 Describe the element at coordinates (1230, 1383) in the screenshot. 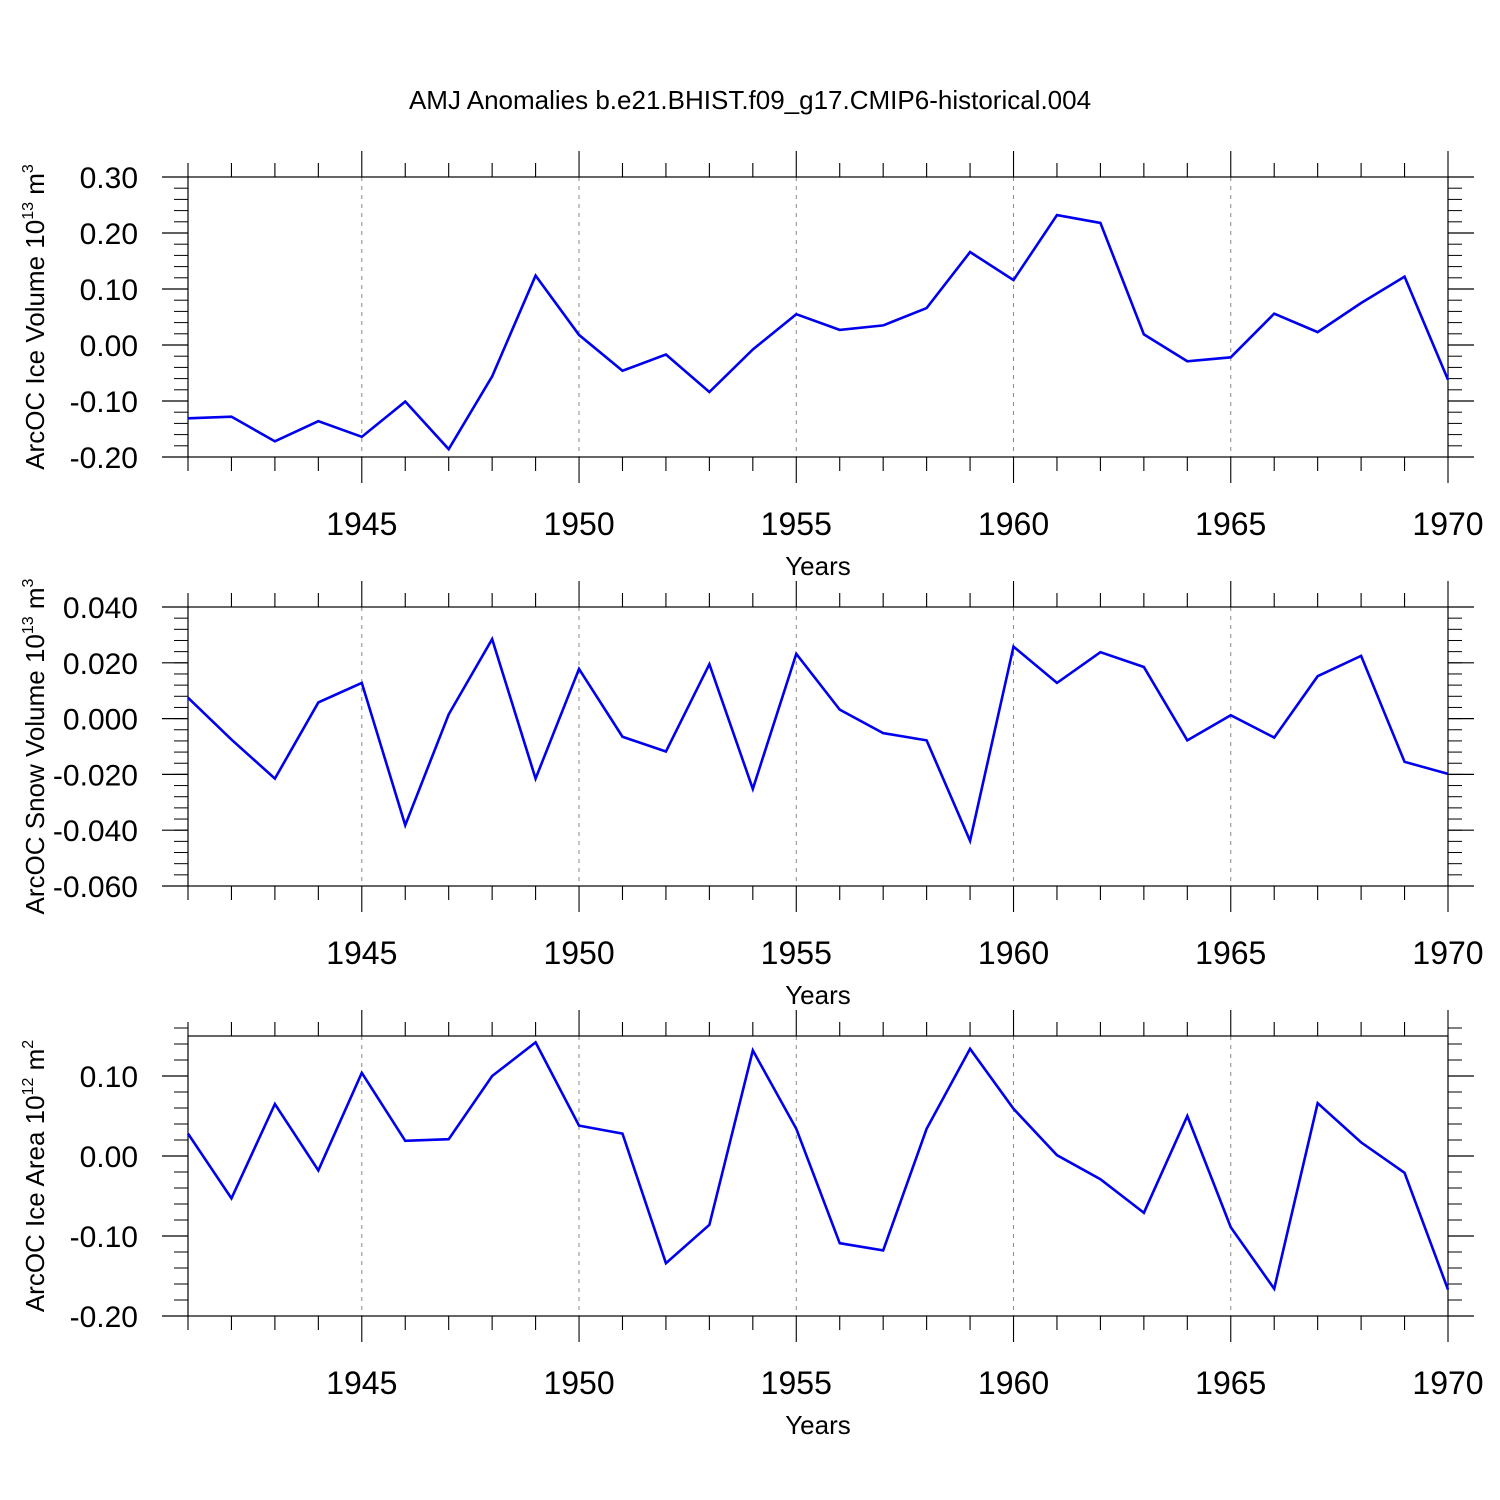

I see `ice-area-x-tick-label: 1965` at that location.